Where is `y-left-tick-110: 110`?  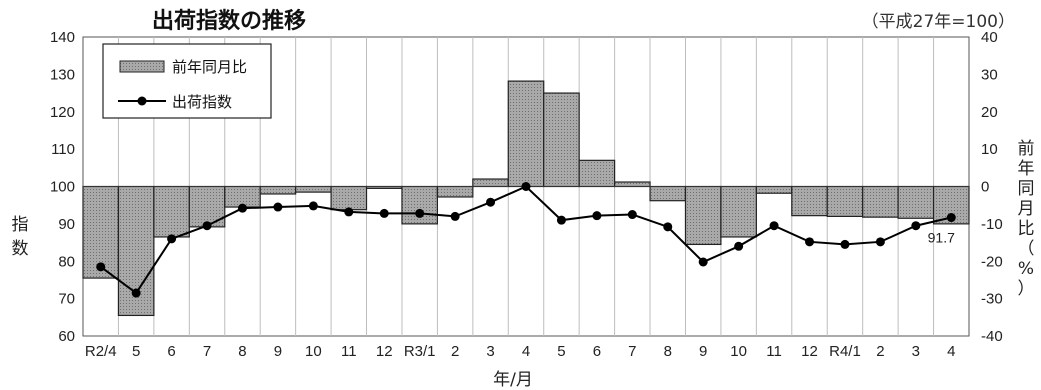 y-left-tick-110: 110 is located at coordinates (63, 149).